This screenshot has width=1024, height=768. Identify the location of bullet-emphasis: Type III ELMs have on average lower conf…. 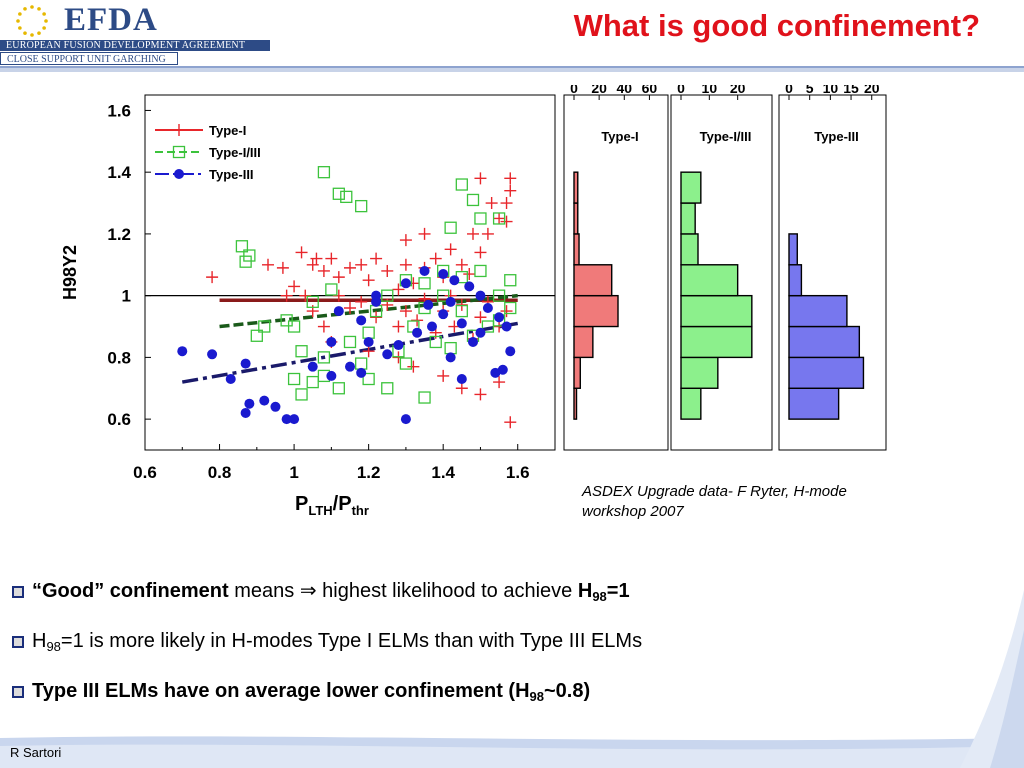
(281, 691).